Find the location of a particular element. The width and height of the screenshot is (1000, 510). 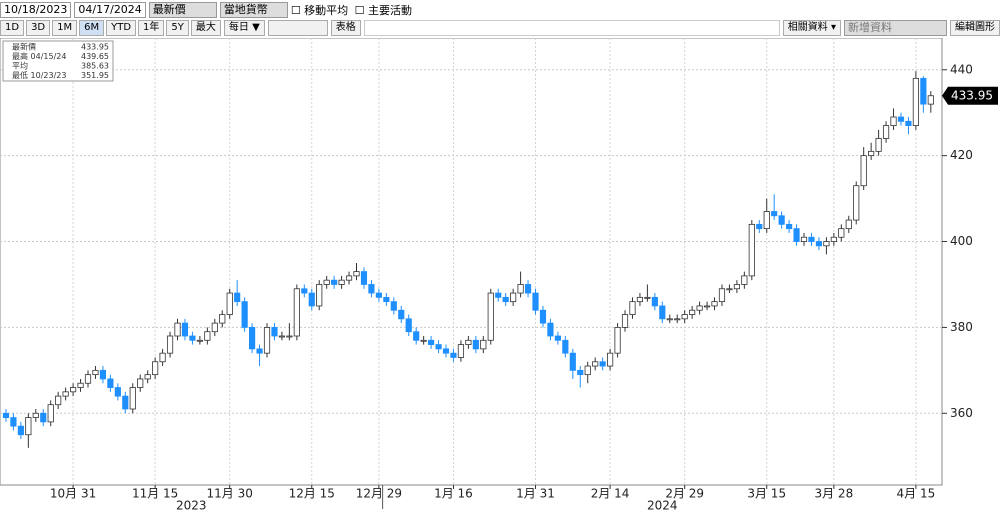

y-tick-label: 440 is located at coordinates (961, 69).